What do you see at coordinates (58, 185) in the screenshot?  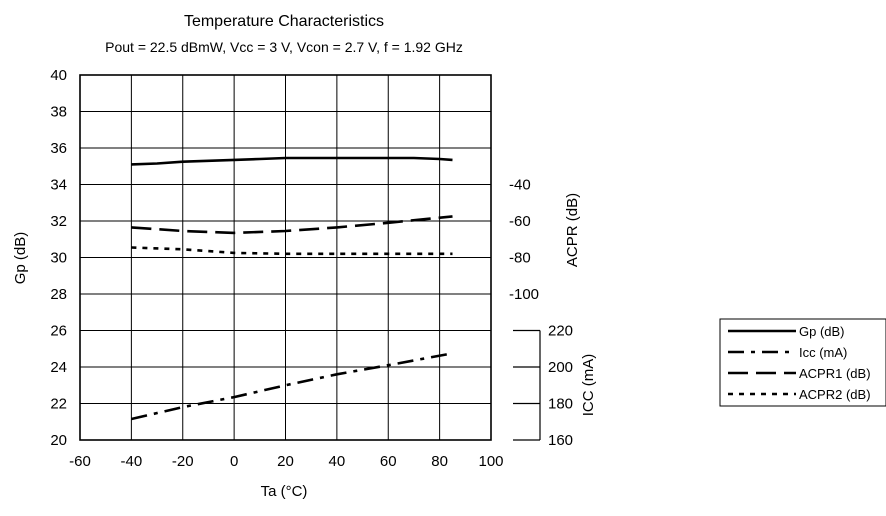 I see `y-tick-label: 34` at bounding box center [58, 185].